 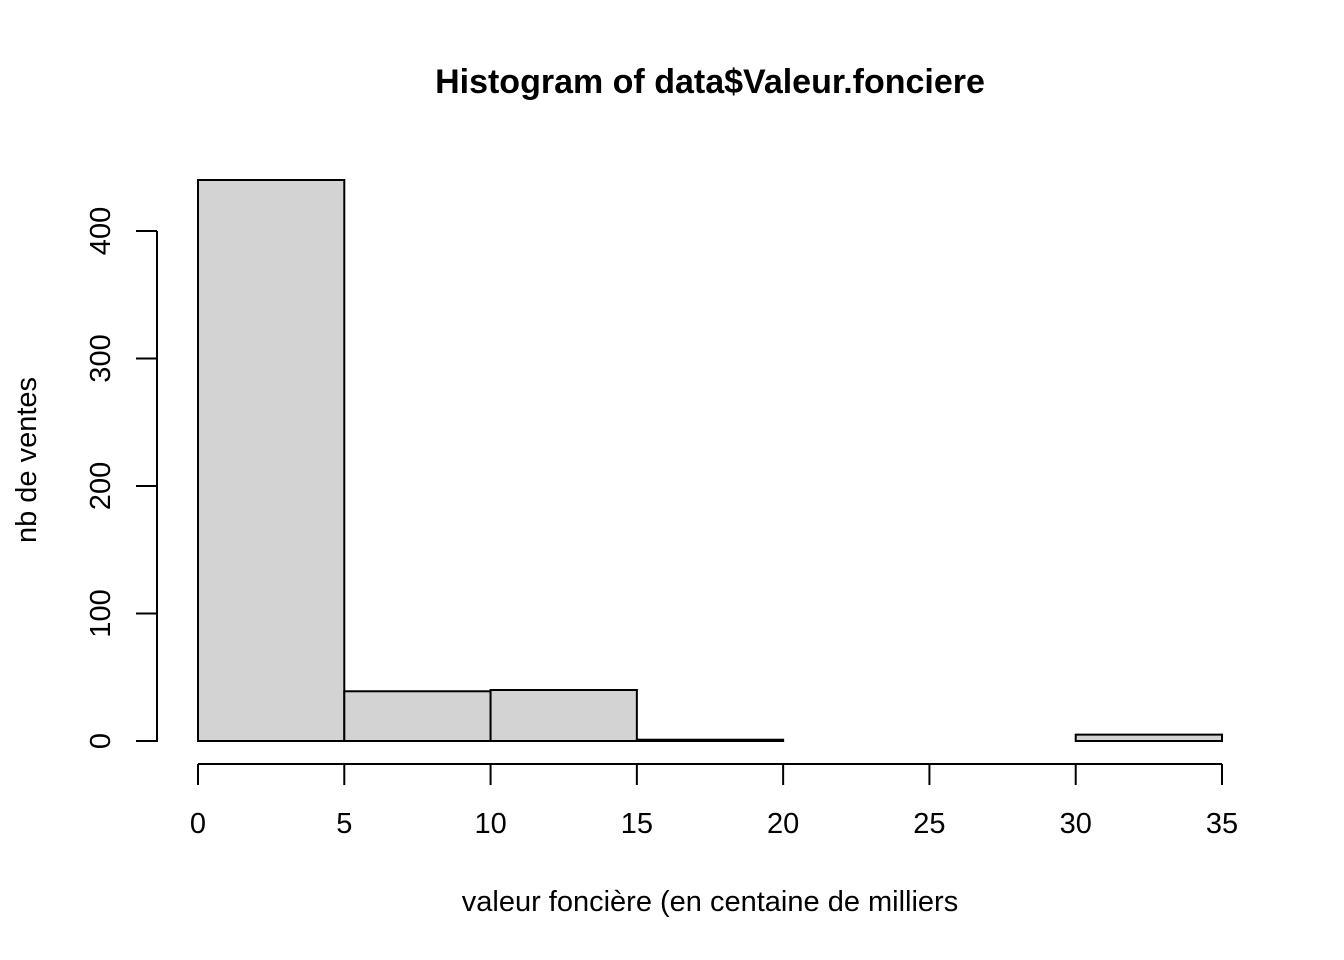 I want to click on x-tick-label: 20, so click(x=783, y=824).